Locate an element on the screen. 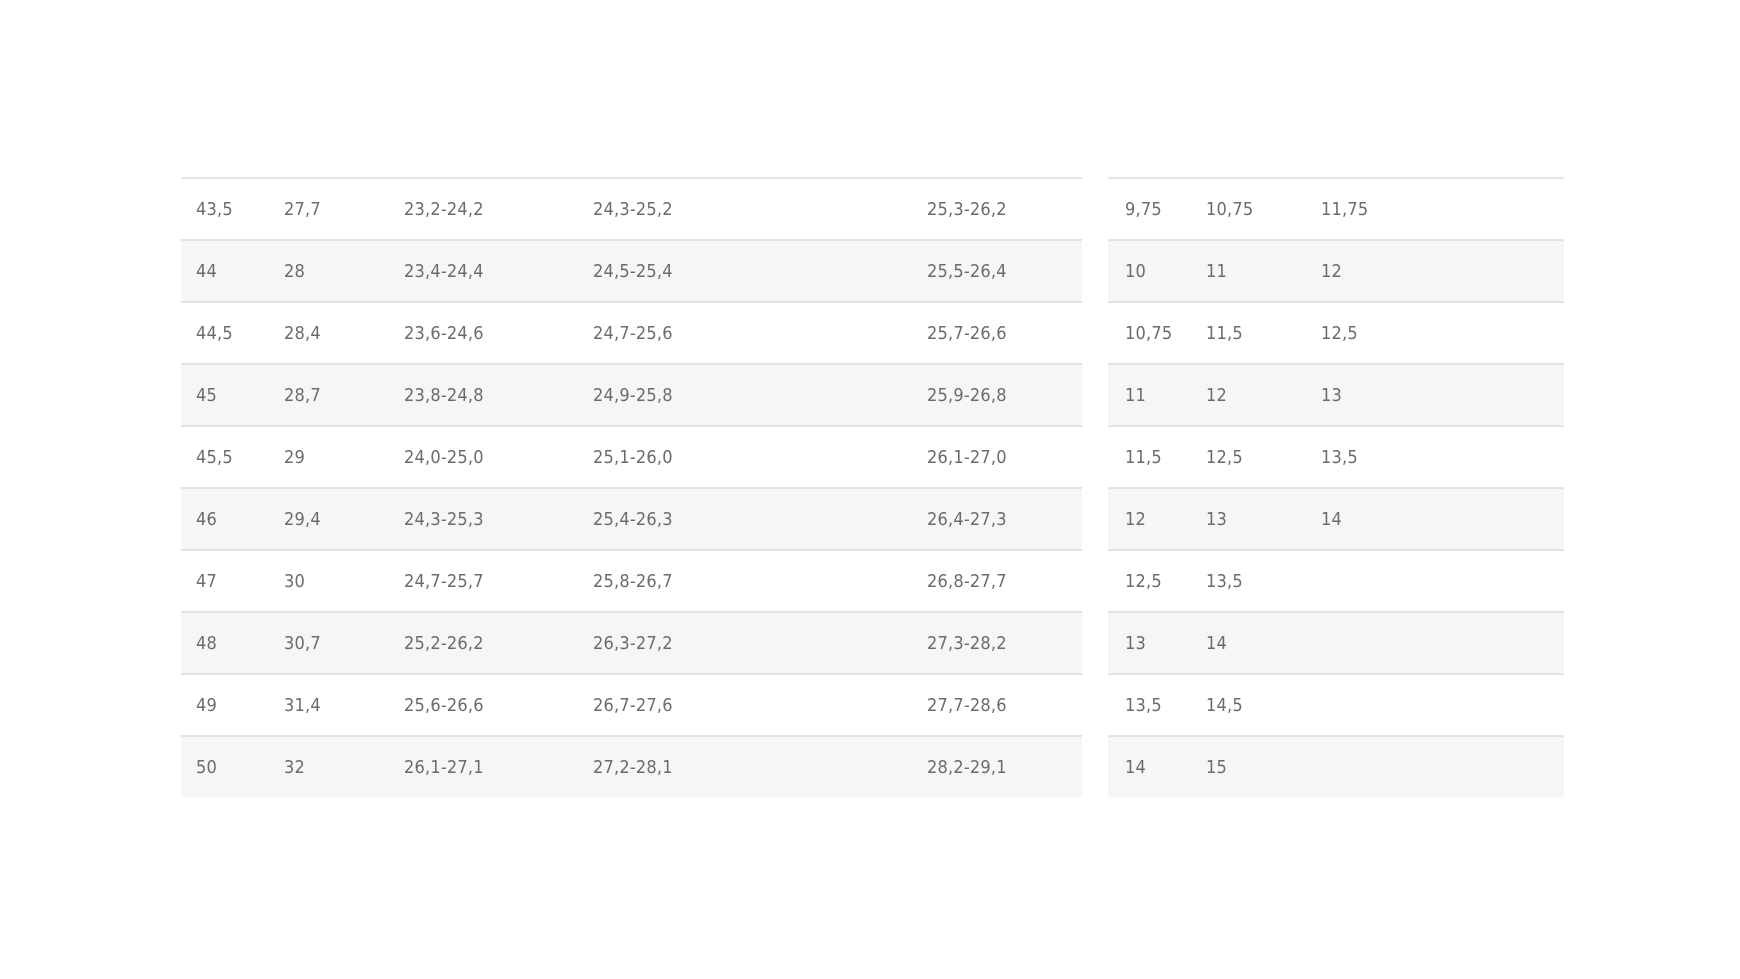  table-row: 11 12 13 is located at coordinates (1336, 395).